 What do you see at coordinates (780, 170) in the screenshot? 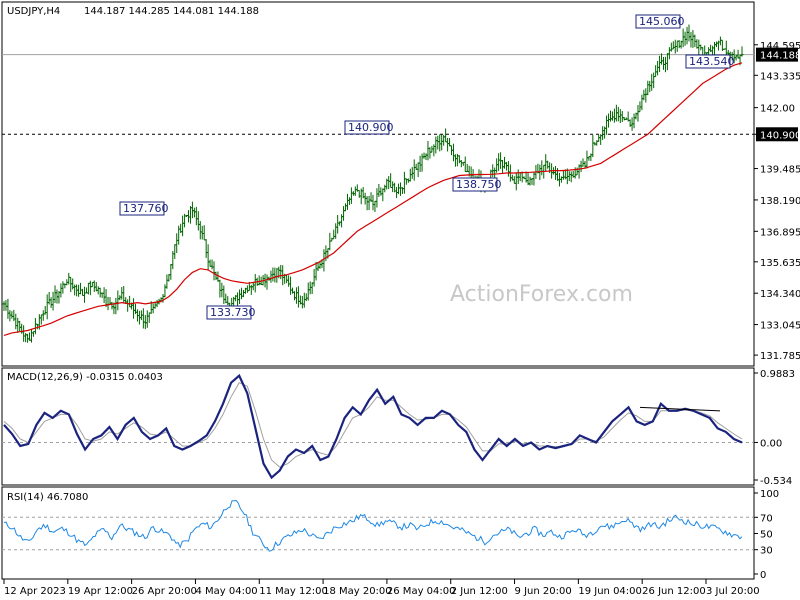
I see `price-y-tick-label-4: 139.485` at bounding box center [780, 170].